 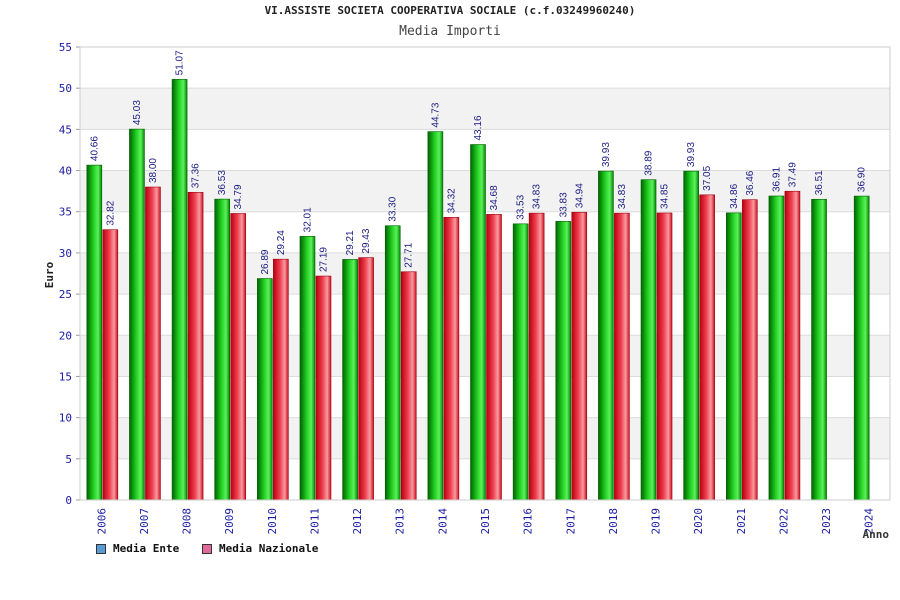 What do you see at coordinates (876, 534) in the screenshot?
I see `x-axis-label: Anno` at bounding box center [876, 534].